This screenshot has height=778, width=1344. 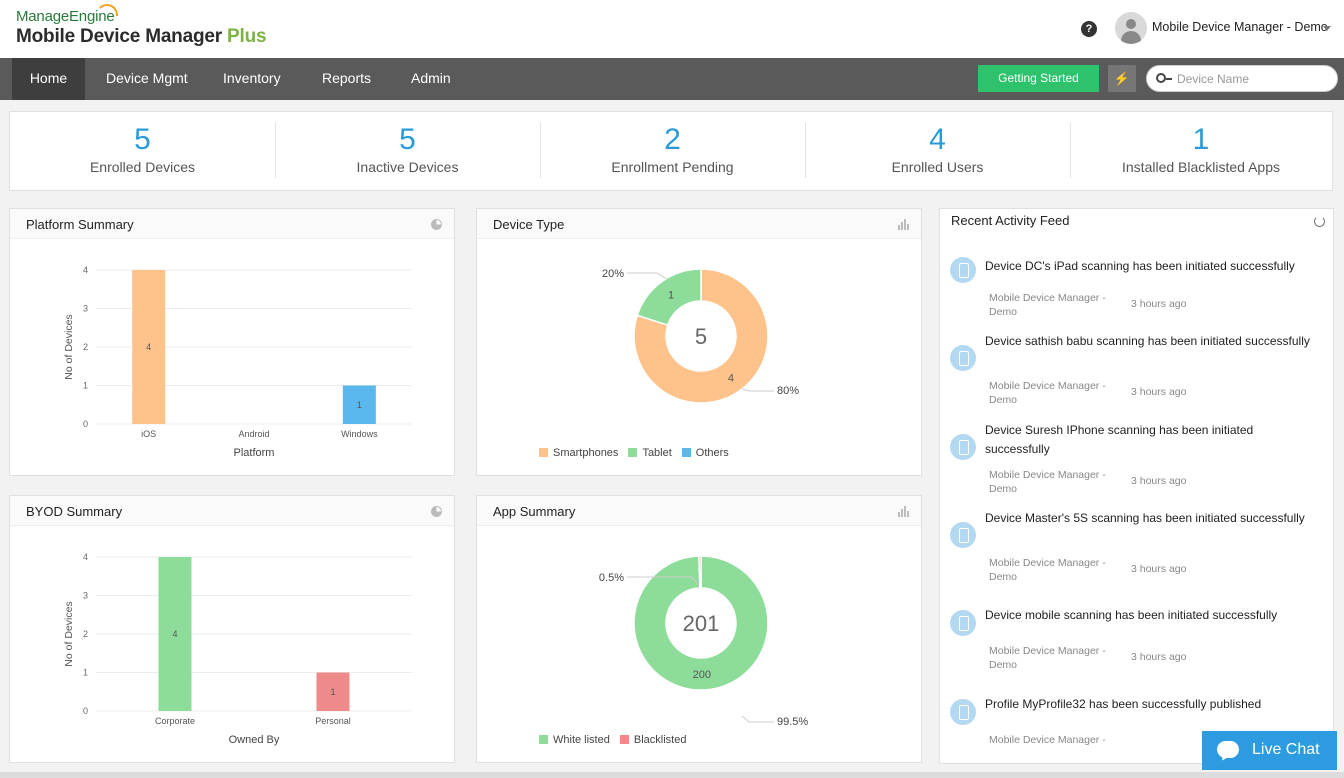 I want to click on nav-inventory: Inventory, so click(x=252, y=78).